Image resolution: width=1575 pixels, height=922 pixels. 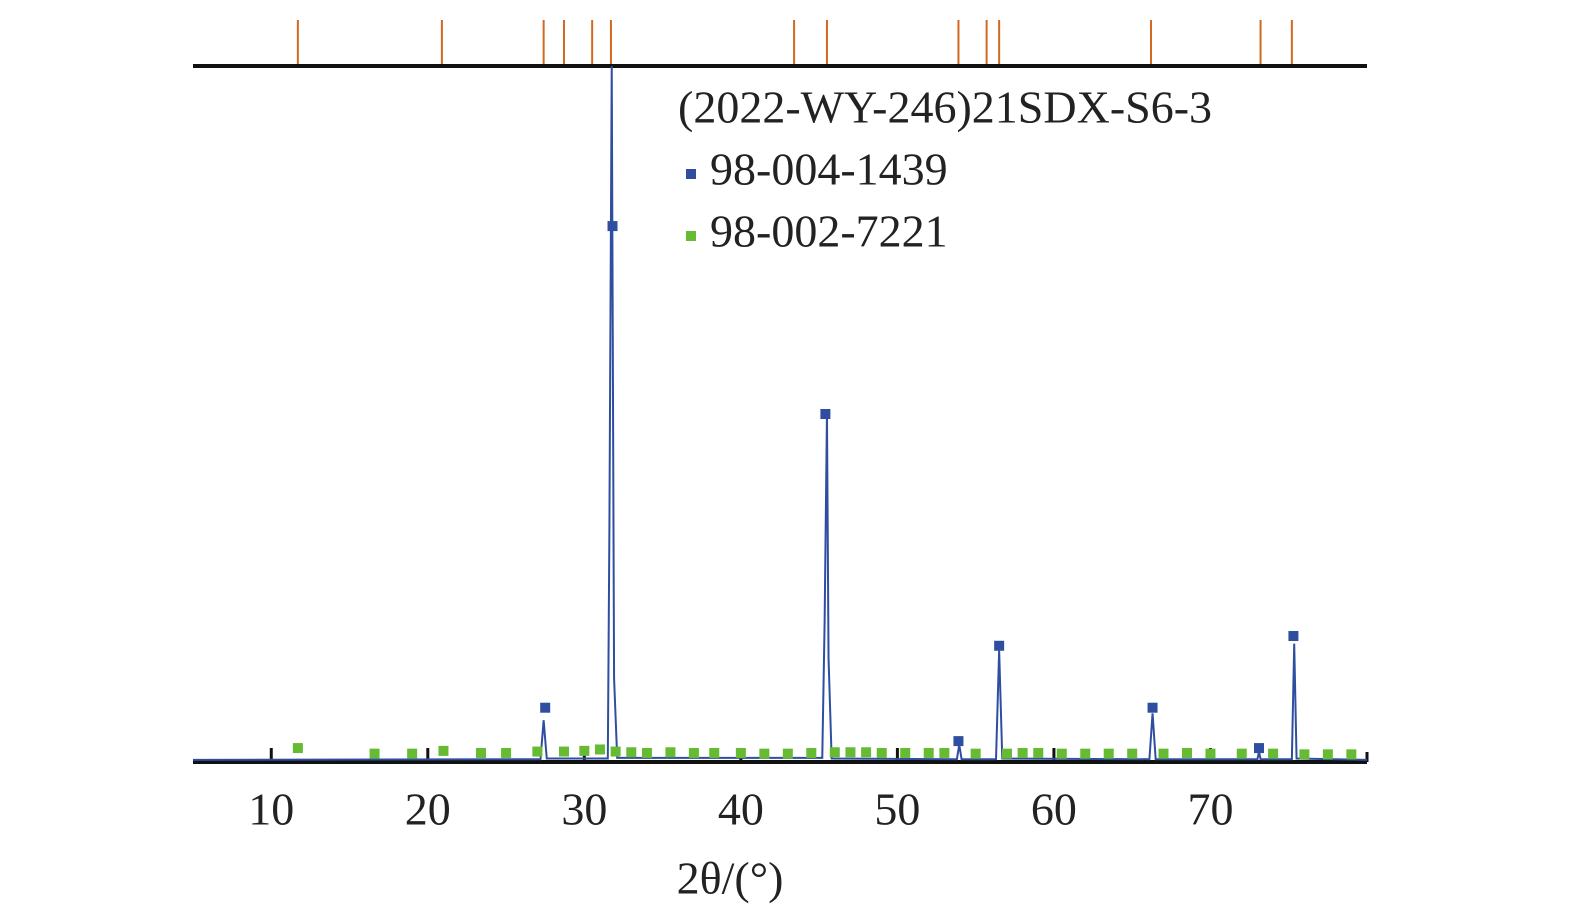 What do you see at coordinates (829, 169) in the screenshot?
I see `legend-label: 98-004-1439` at bounding box center [829, 169].